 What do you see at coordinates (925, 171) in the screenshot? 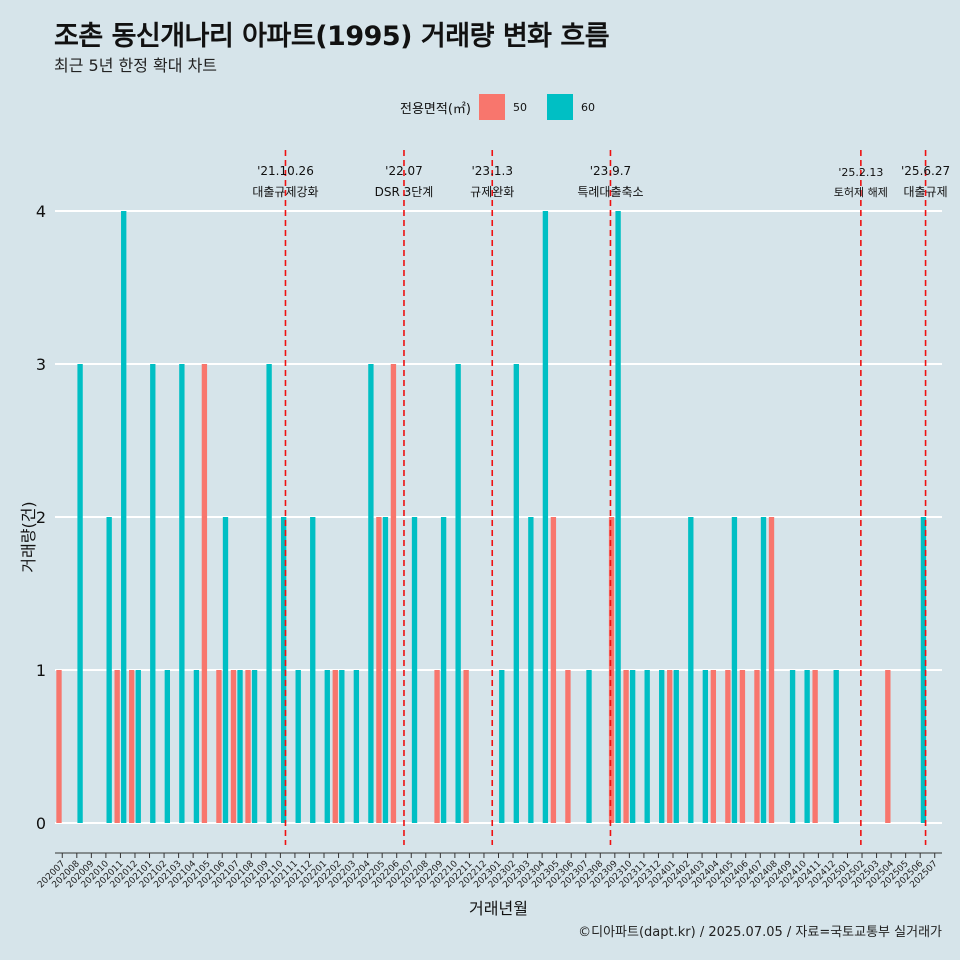
I see `event-date-5: '25.6.27` at bounding box center [925, 171].